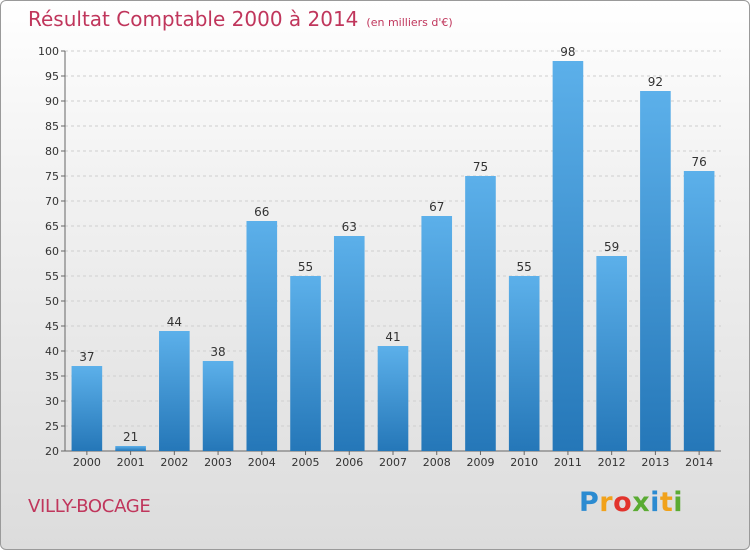 This screenshot has width=750, height=550. I want to click on data-label: 44, so click(174, 322).